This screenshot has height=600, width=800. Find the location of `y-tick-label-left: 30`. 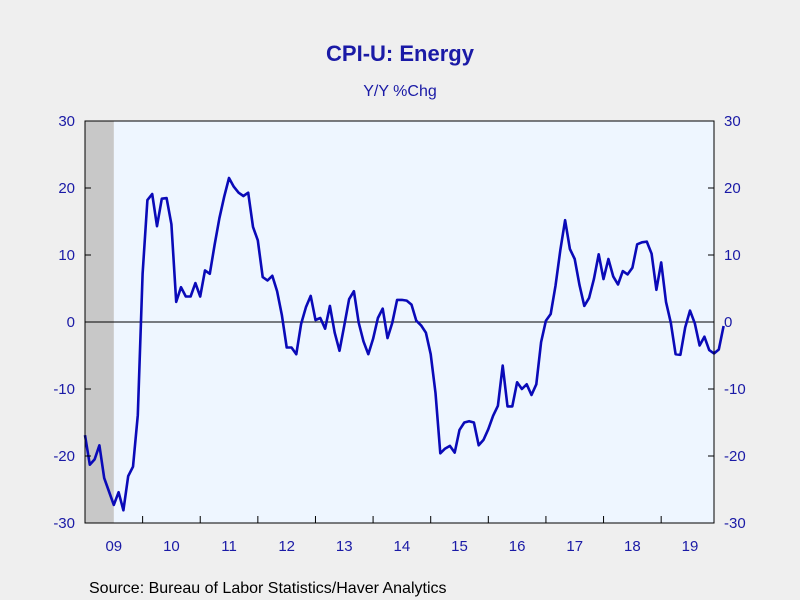

y-tick-label-left: 30 is located at coordinates (66, 121).